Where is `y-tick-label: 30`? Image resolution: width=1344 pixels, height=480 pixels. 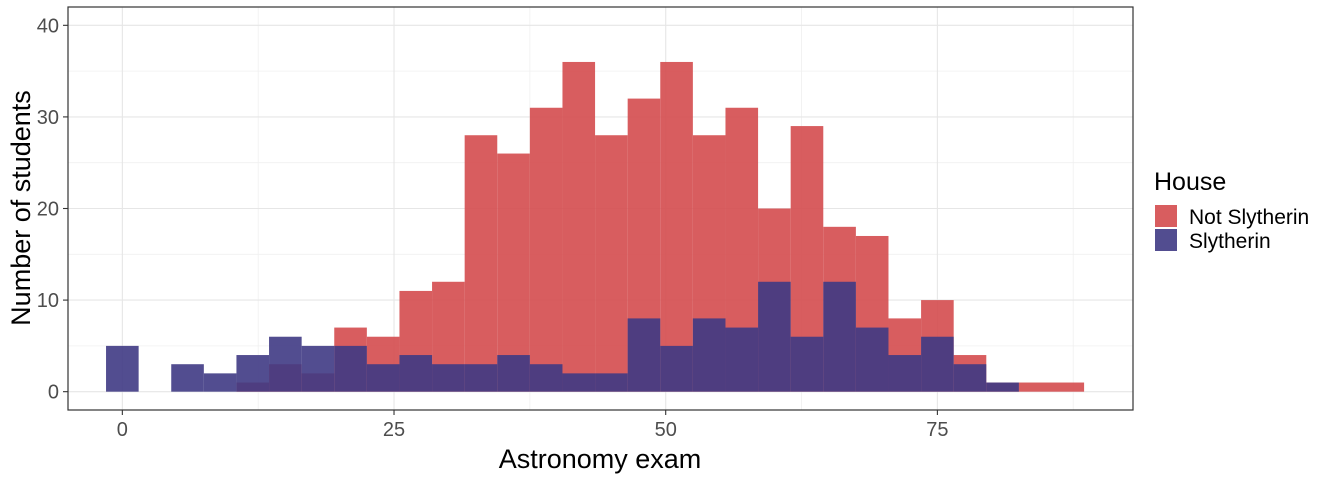 y-tick-label: 30 is located at coordinates (48, 118).